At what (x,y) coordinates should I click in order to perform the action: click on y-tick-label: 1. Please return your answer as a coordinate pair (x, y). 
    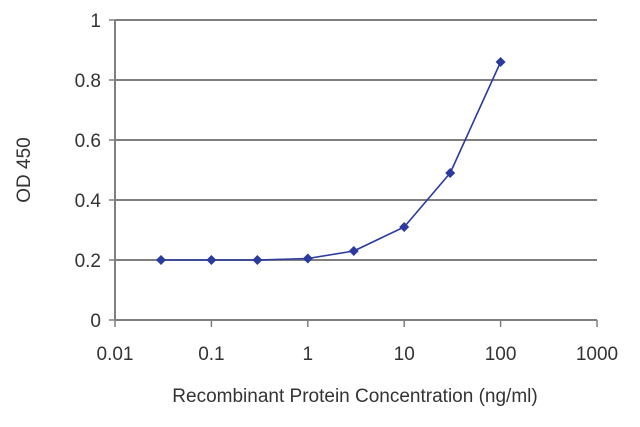
    Looking at the image, I should click on (95, 21).